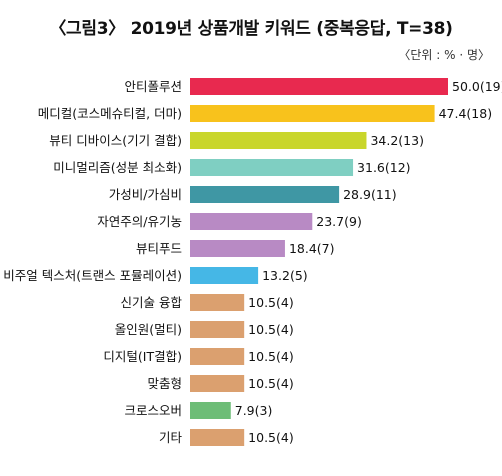 The height and width of the screenshot is (476, 502). Describe the element at coordinates (92, 275) in the screenshot. I see `category-label: 비주얼 텍스처(트랜스 포뮬레이션)` at that location.